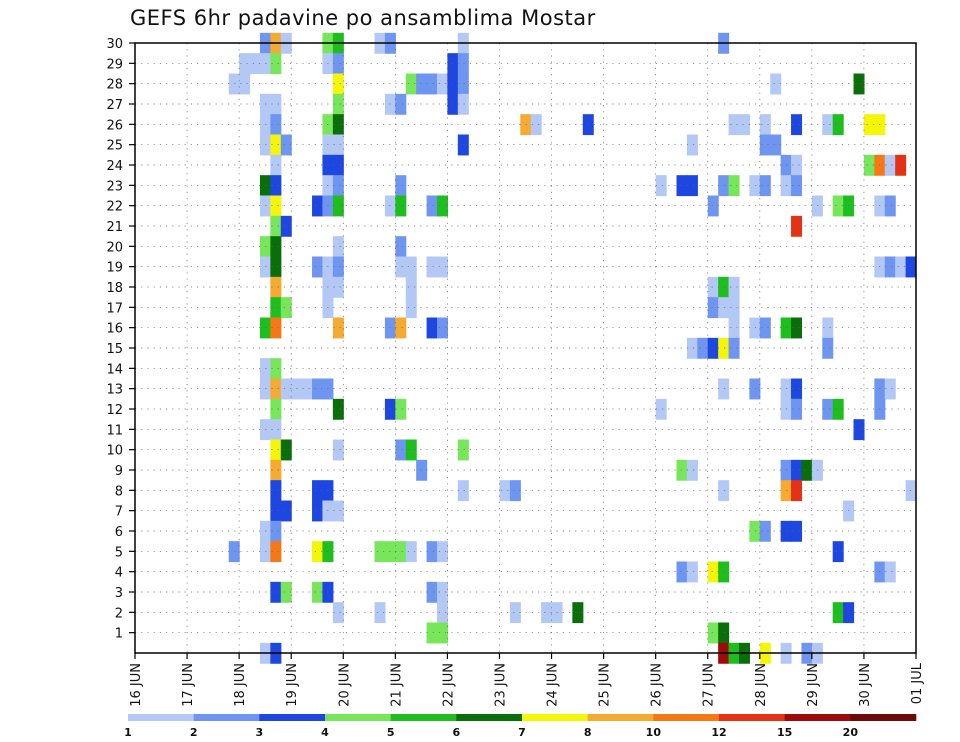  What do you see at coordinates (784, 732) in the screenshot?
I see `colorbar-label: 15` at bounding box center [784, 732].